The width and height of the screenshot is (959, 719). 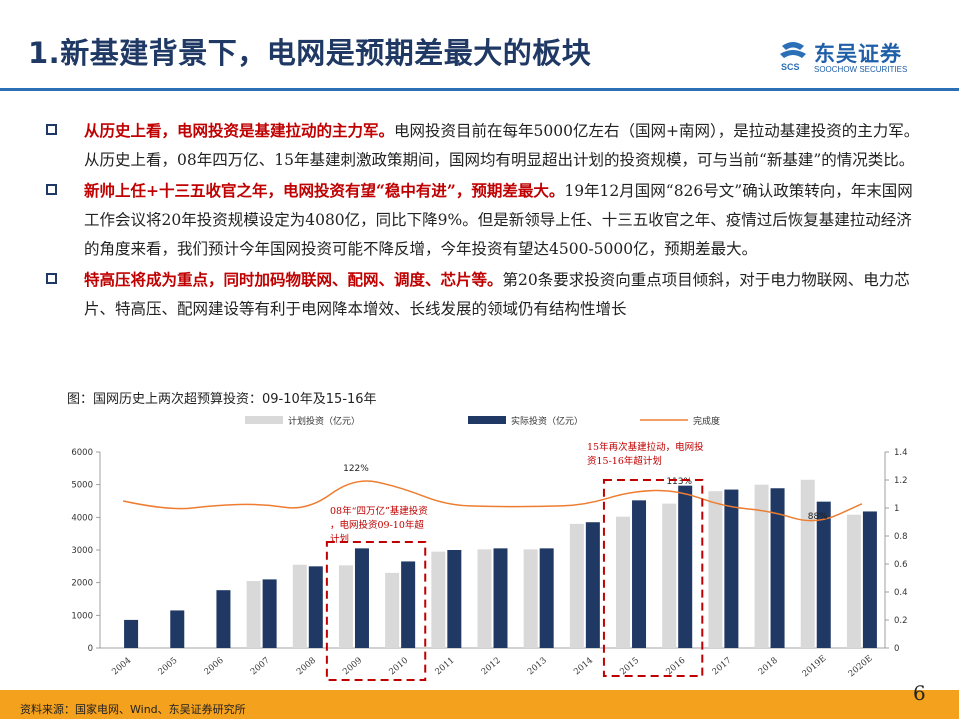 I want to click on y-right-tick-label: 0.4, so click(x=901, y=593).